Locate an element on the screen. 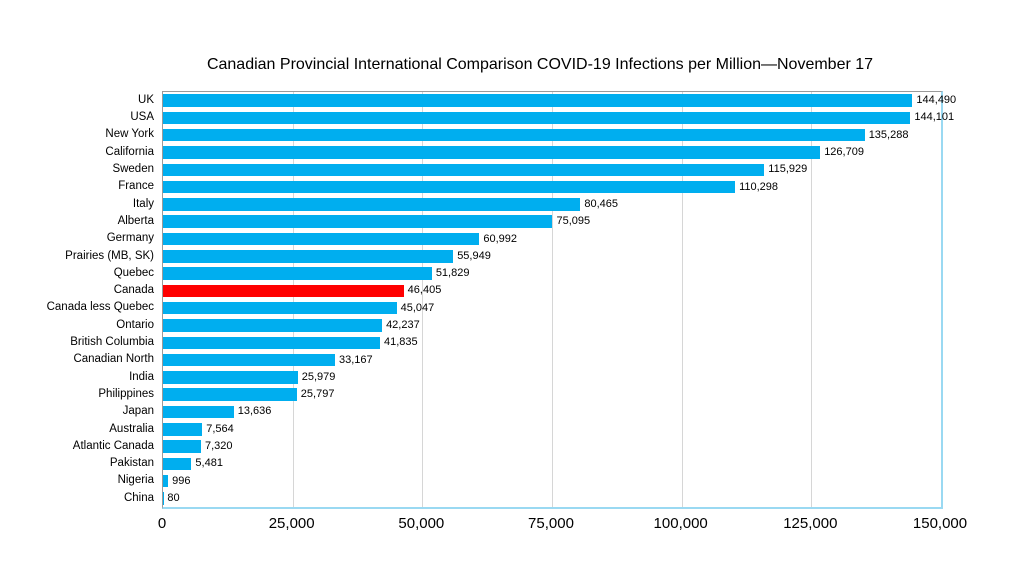 The image size is (1024, 576). bar-row: 75,095 is located at coordinates (552, 221).